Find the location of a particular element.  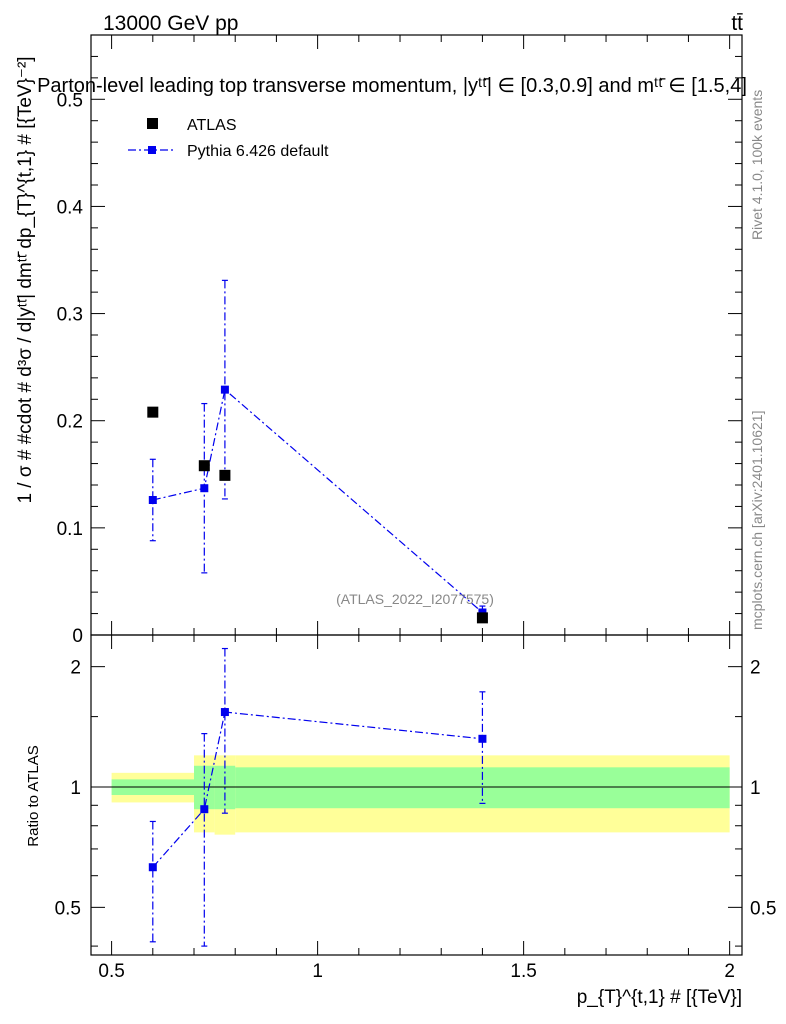

ratio-ytick-label: 0.5 is located at coordinates (68, 908).